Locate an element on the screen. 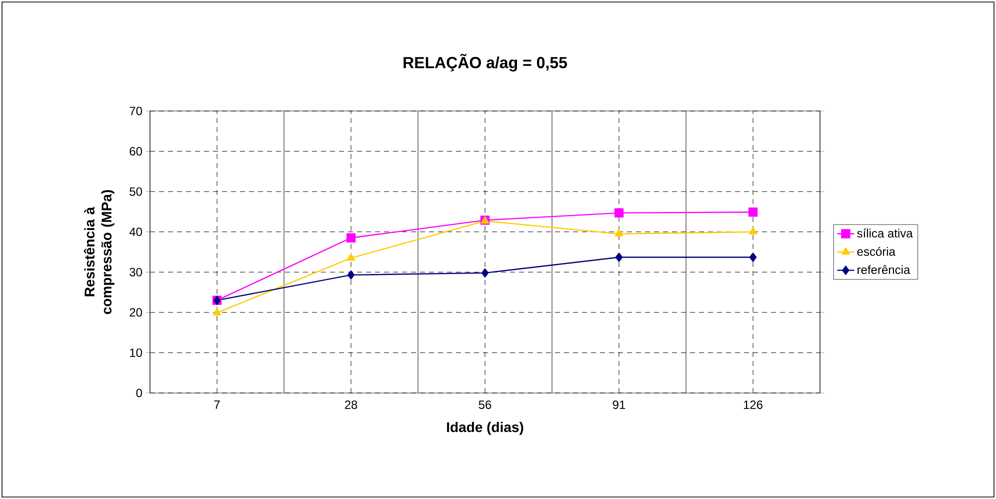 The height and width of the screenshot is (499, 996). y-tick-label: 0 is located at coordinates (139, 393).